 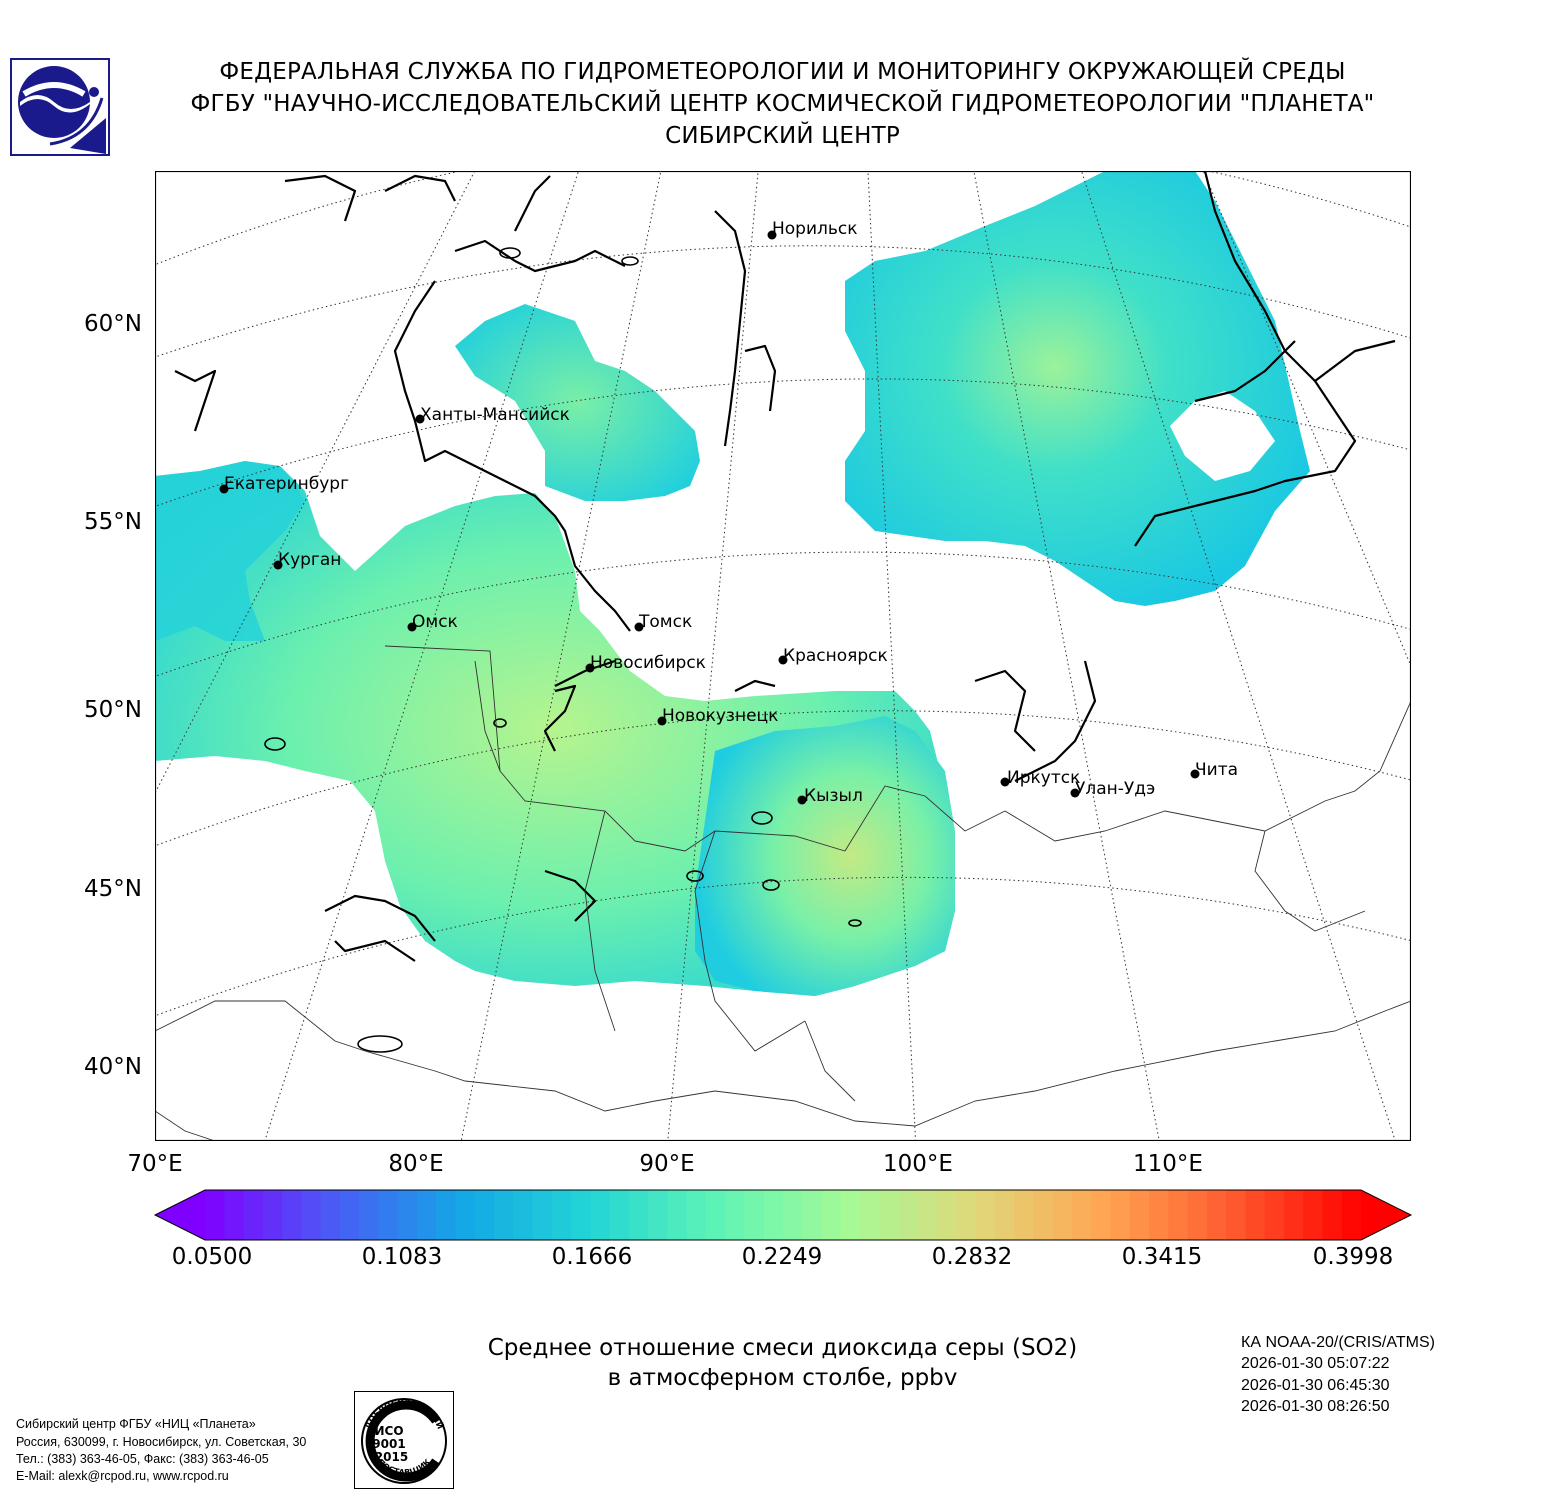 I want to click on city-dot-chita, so click(x=1195, y=774).